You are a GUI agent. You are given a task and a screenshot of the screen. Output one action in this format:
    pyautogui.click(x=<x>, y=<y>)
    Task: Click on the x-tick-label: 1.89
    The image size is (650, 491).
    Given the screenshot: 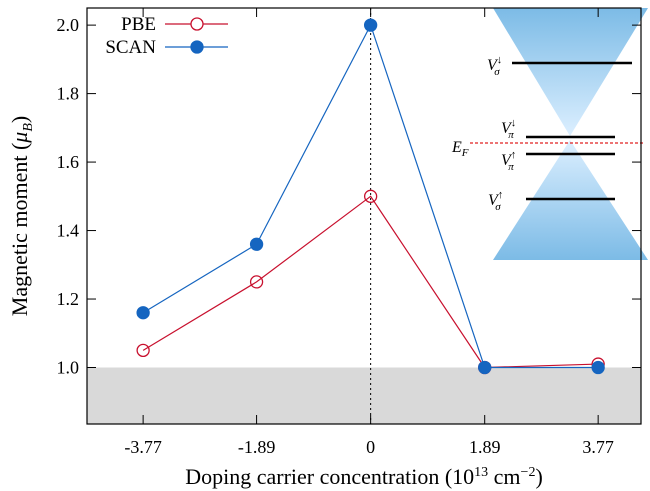 What is the action you would take?
    pyautogui.click(x=485, y=447)
    